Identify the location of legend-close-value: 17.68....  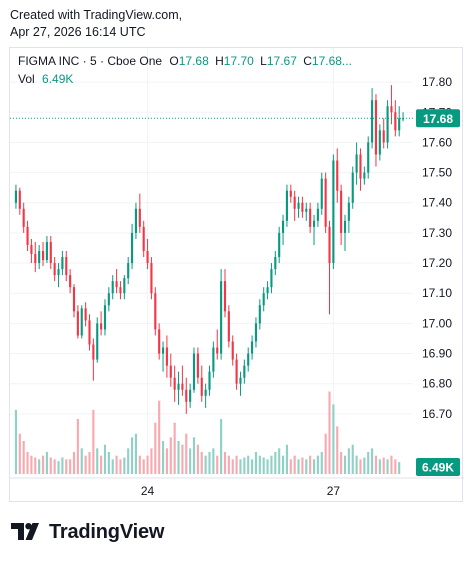
(331, 61).